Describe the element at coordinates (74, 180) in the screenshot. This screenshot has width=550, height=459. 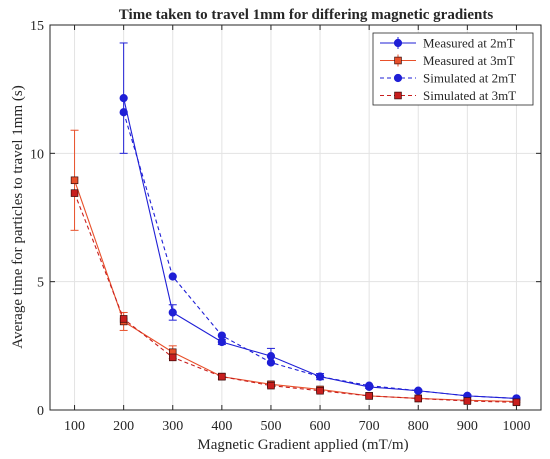
I see `data-point-measured-at-3mt` at that location.